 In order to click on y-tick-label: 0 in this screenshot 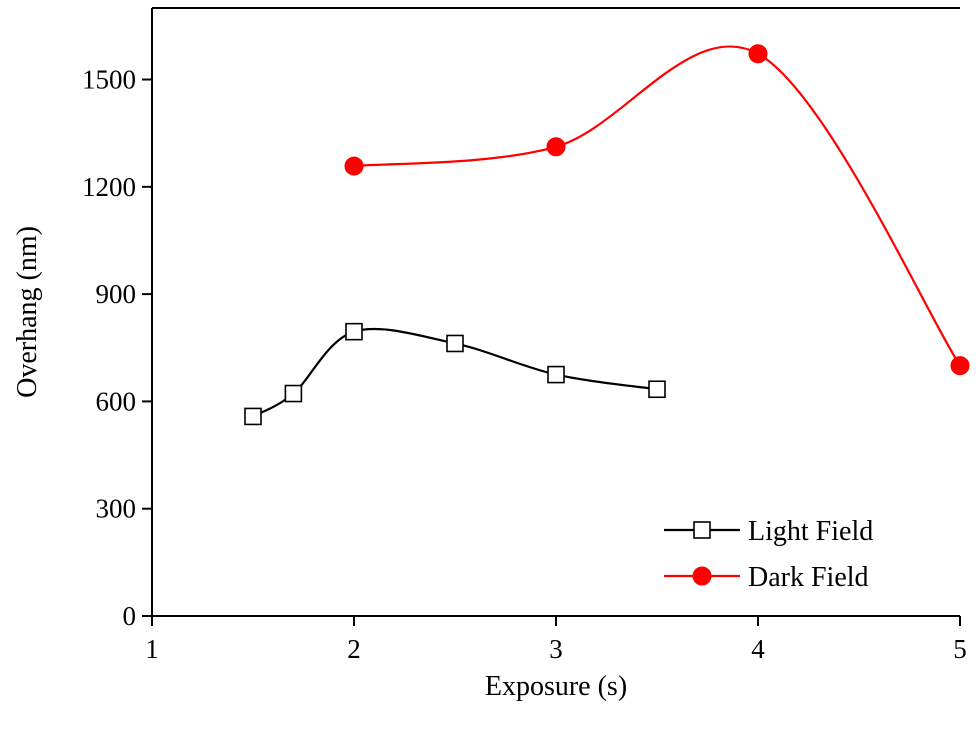, I will do `click(130, 616)`.